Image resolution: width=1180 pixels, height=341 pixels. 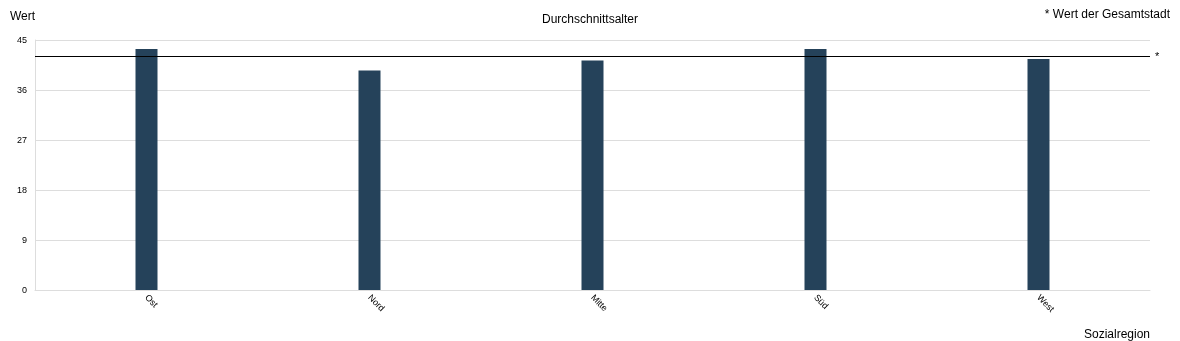 What do you see at coordinates (21, 90) in the screenshot?
I see `y-tick-label: 36` at bounding box center [21, 90].